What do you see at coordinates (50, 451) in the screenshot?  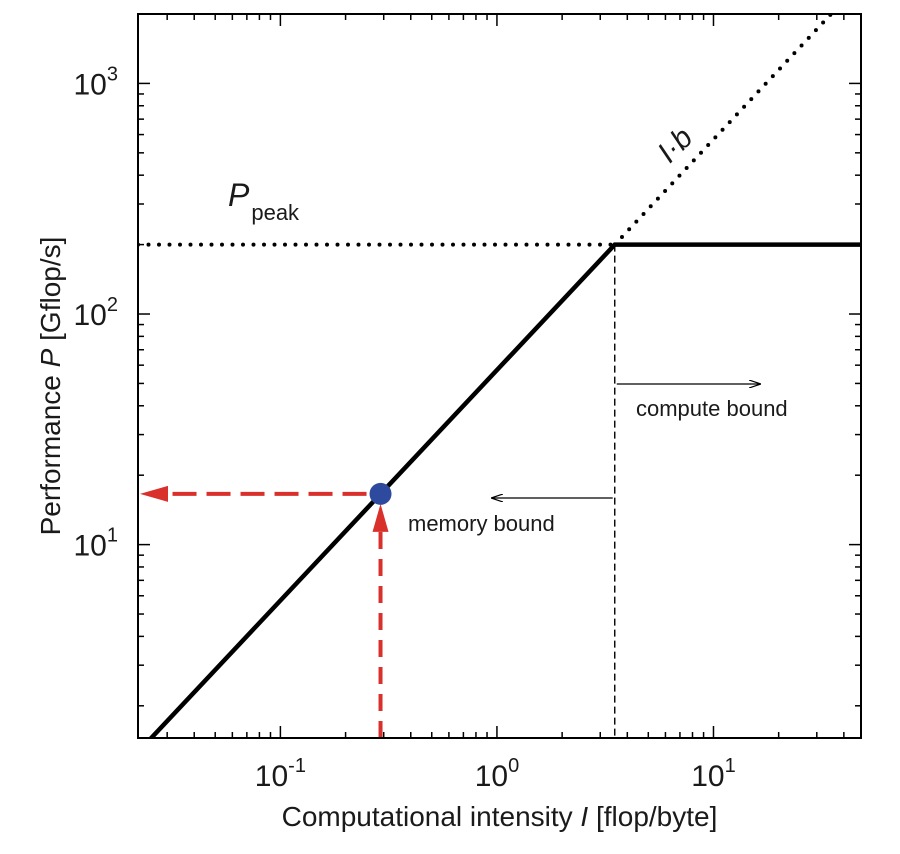 I see `y-axis-title-prefix: Performance` at bounding box center [50, 451].